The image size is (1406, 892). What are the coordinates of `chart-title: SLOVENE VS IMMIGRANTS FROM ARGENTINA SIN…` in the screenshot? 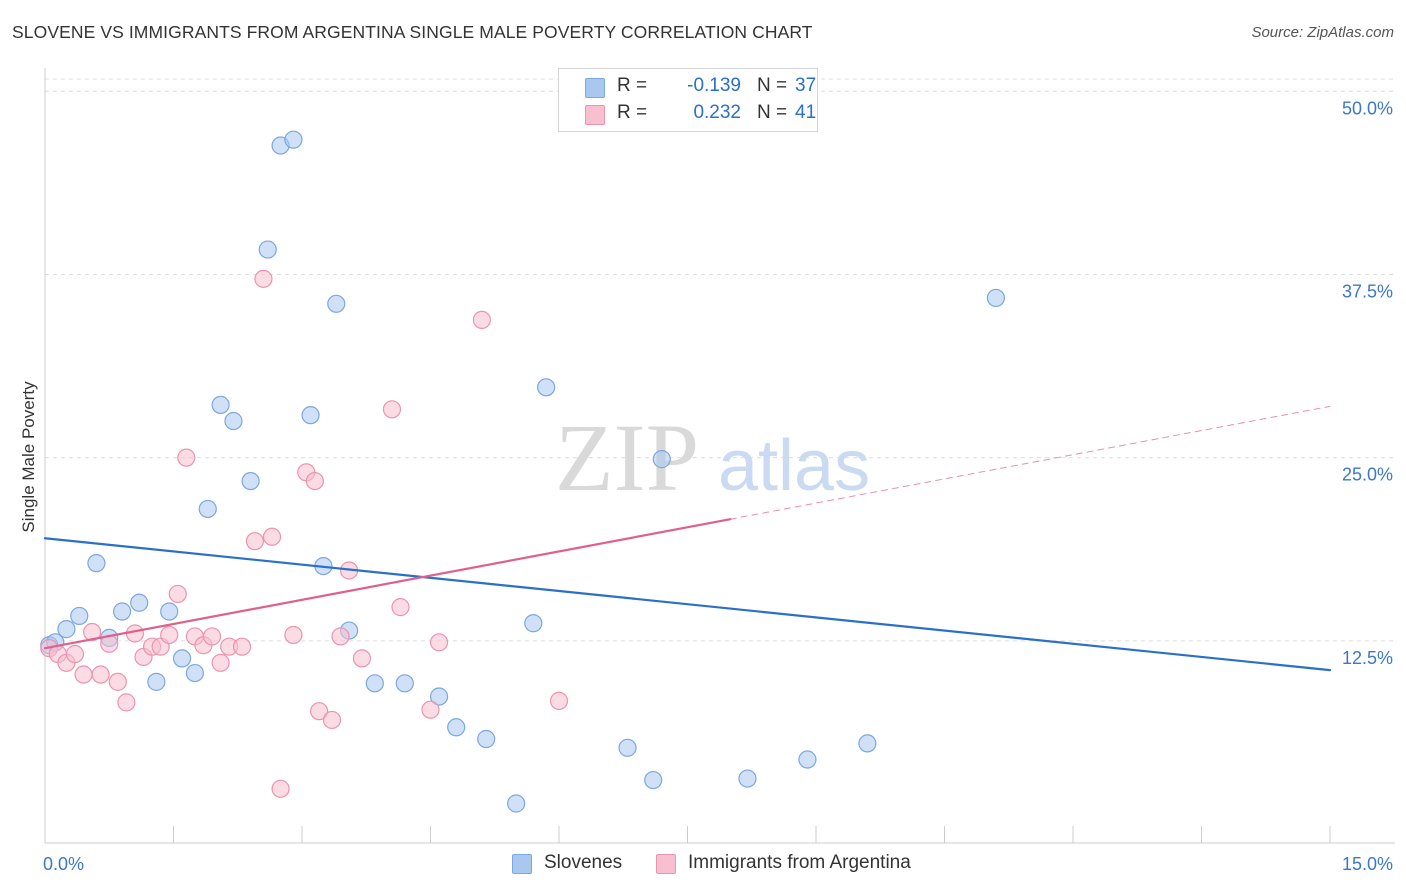 It's located at (412, 32).